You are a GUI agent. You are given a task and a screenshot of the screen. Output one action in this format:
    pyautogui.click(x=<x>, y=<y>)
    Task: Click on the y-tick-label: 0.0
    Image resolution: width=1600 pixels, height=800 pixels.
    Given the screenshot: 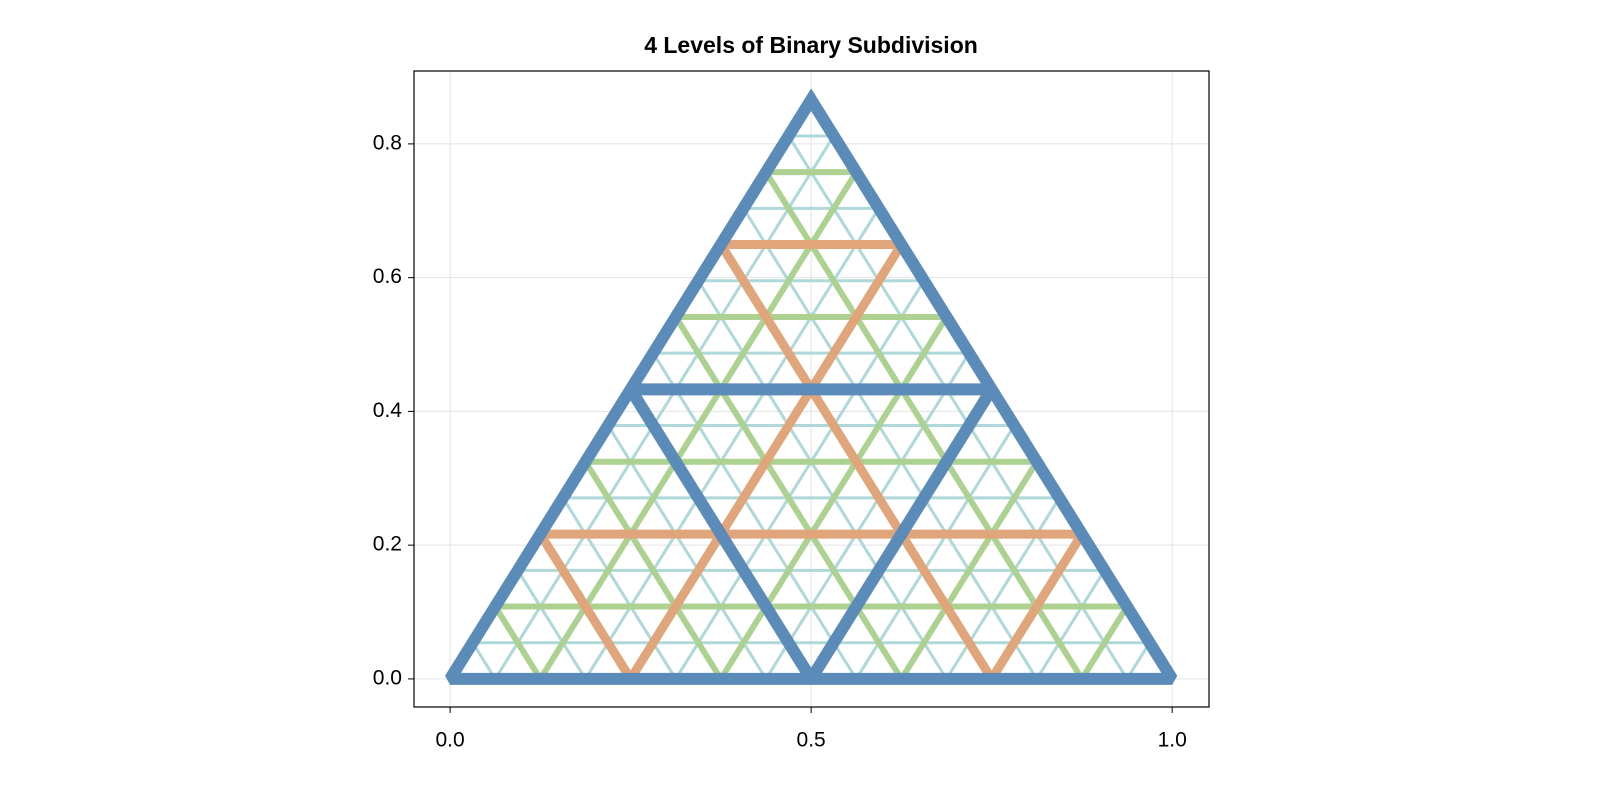 What is the action you would take?
    pyautogui.click(x=387, y=677)
    